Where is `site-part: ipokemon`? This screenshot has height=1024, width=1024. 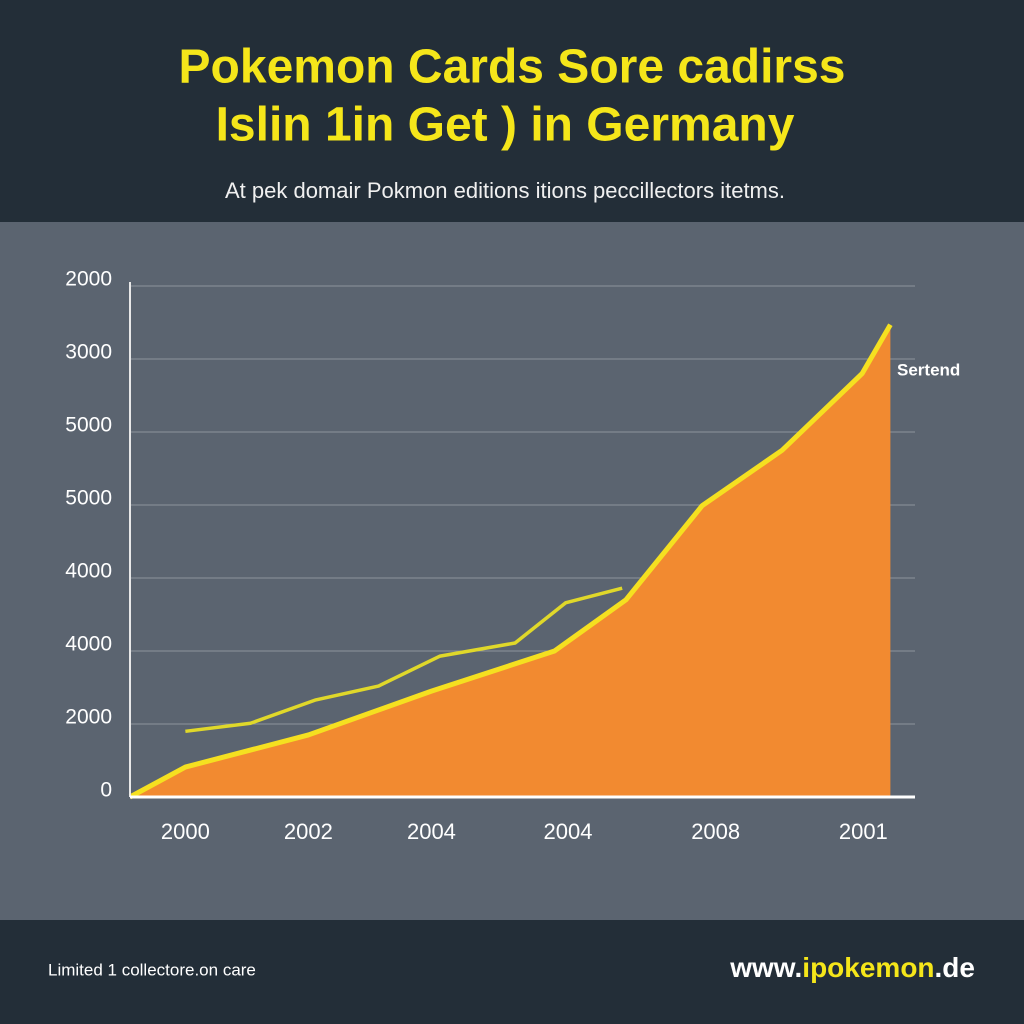 site-part: ipokemon is located at coordinates (868, 967).